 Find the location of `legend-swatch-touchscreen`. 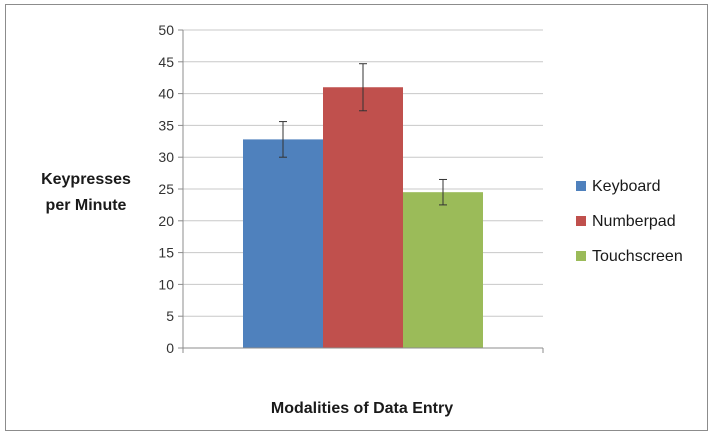

legend-swatch-touchscreen is located at coordinates (581, 256).